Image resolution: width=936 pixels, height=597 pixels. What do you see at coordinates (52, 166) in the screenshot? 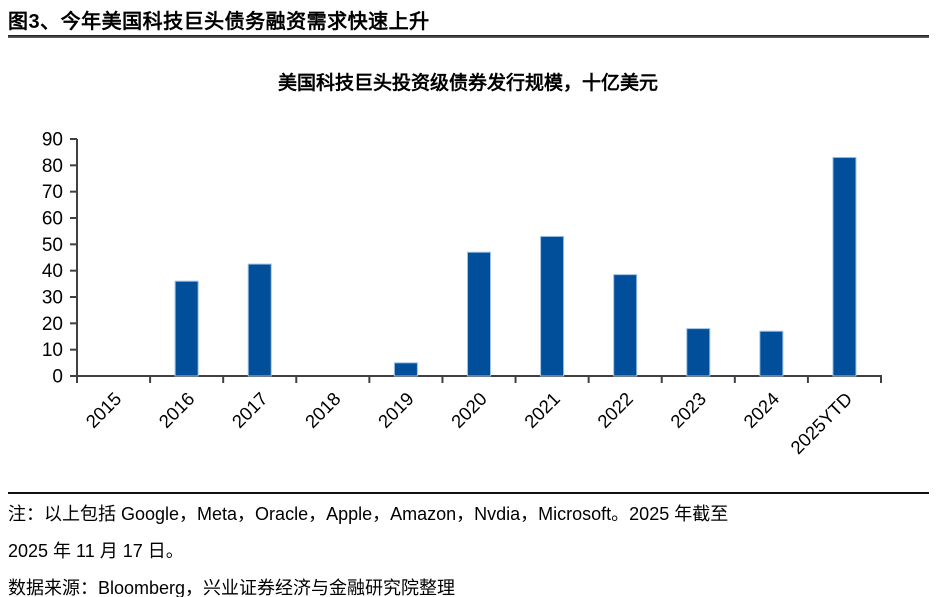
I see `y-tick-label-80: 80` at bounding box center [52, 166].